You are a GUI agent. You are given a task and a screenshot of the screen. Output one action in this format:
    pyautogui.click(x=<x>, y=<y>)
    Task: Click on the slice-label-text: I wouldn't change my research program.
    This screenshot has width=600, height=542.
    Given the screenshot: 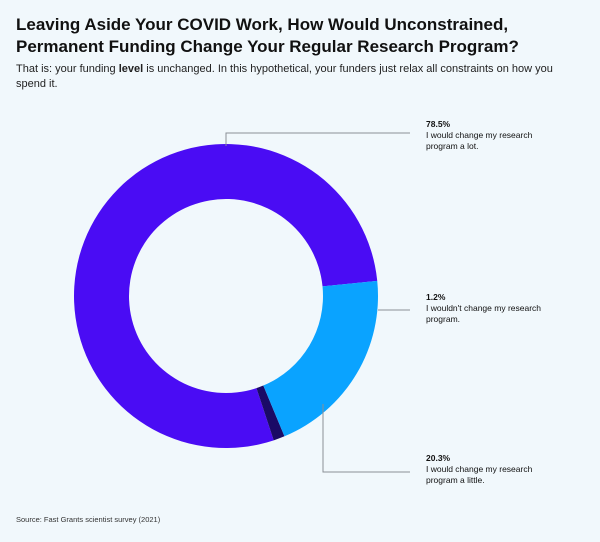 What is the action you would take?
    pyautogui.click(x=484, y=313)
    